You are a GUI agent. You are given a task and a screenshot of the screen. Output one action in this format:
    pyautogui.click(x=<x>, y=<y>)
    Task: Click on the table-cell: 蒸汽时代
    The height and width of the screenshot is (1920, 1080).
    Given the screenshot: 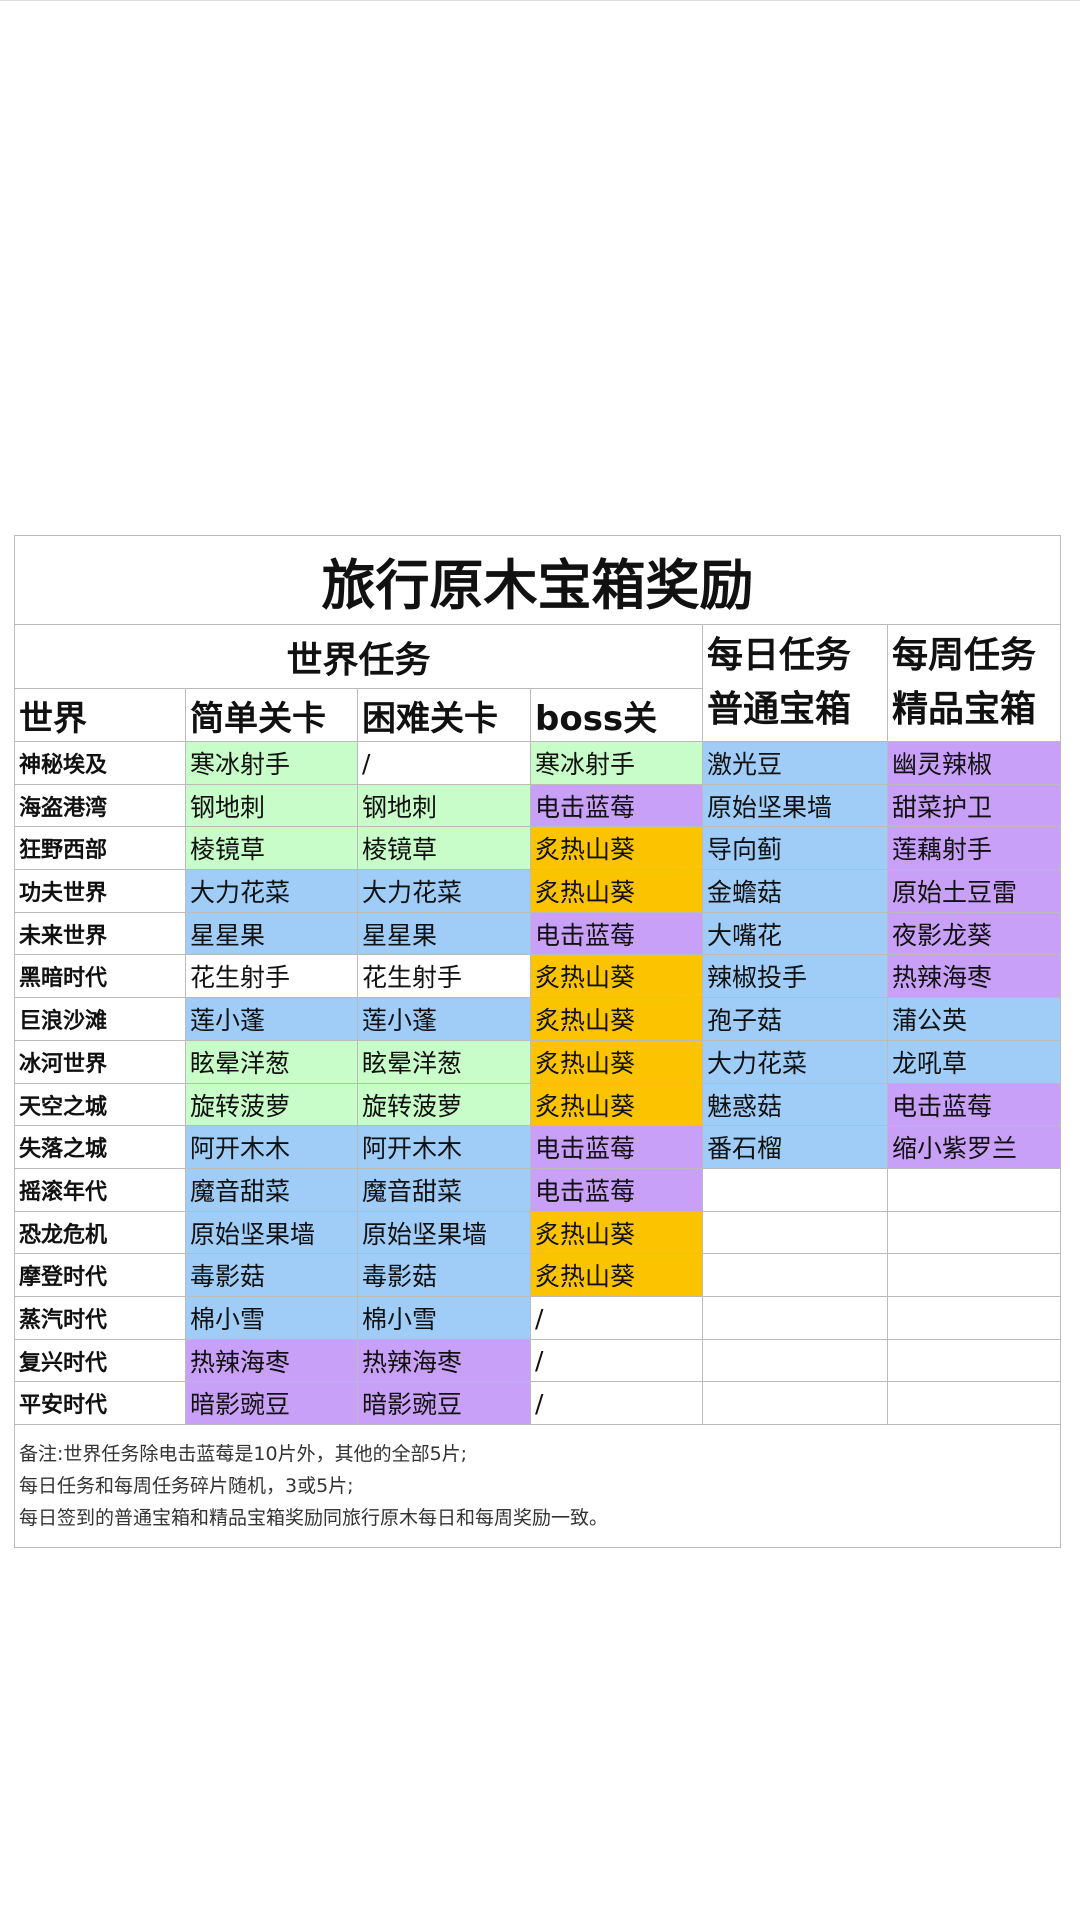 What is the action you would take?
    pyautogui.click(x=100, y=1318)
    